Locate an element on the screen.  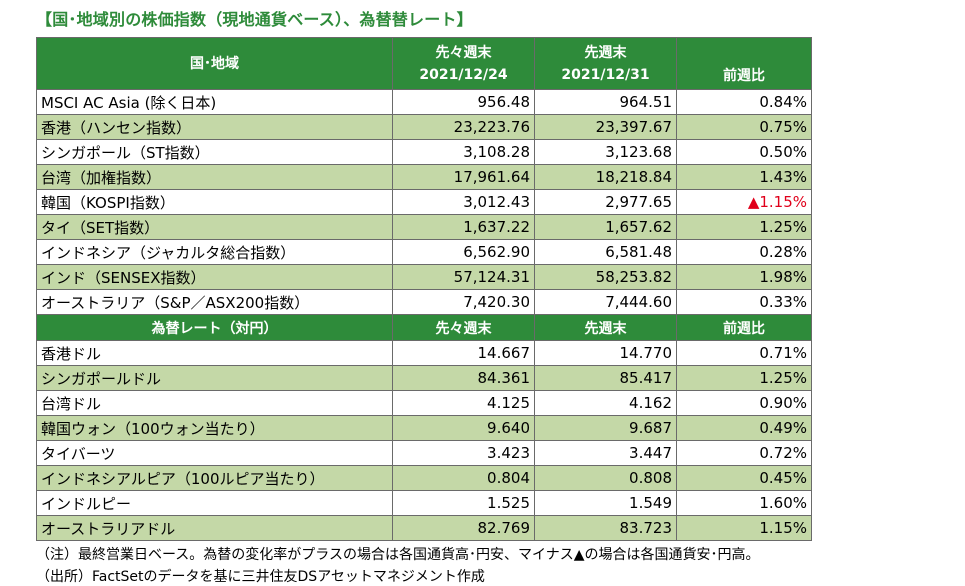
page-title: 【国･地域別の株価指数（現地通貨ベース）、為替替レート】 is located at coordinates (254, 19).